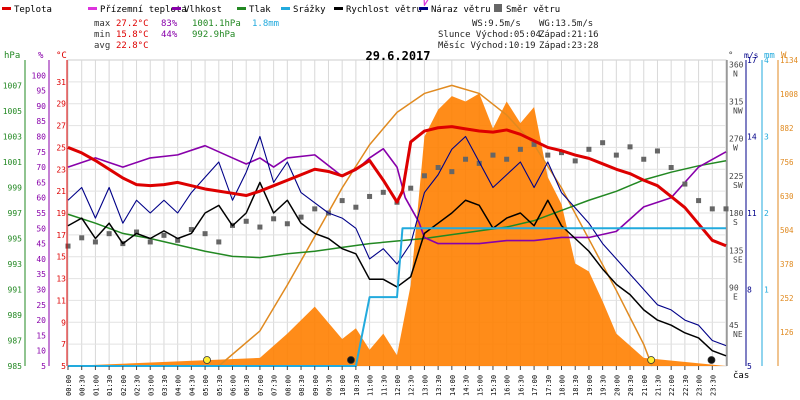  Describe the element at coordinates (749, 366) in the screenshot. I see `wind-speed-tick-label: 5` at that location.